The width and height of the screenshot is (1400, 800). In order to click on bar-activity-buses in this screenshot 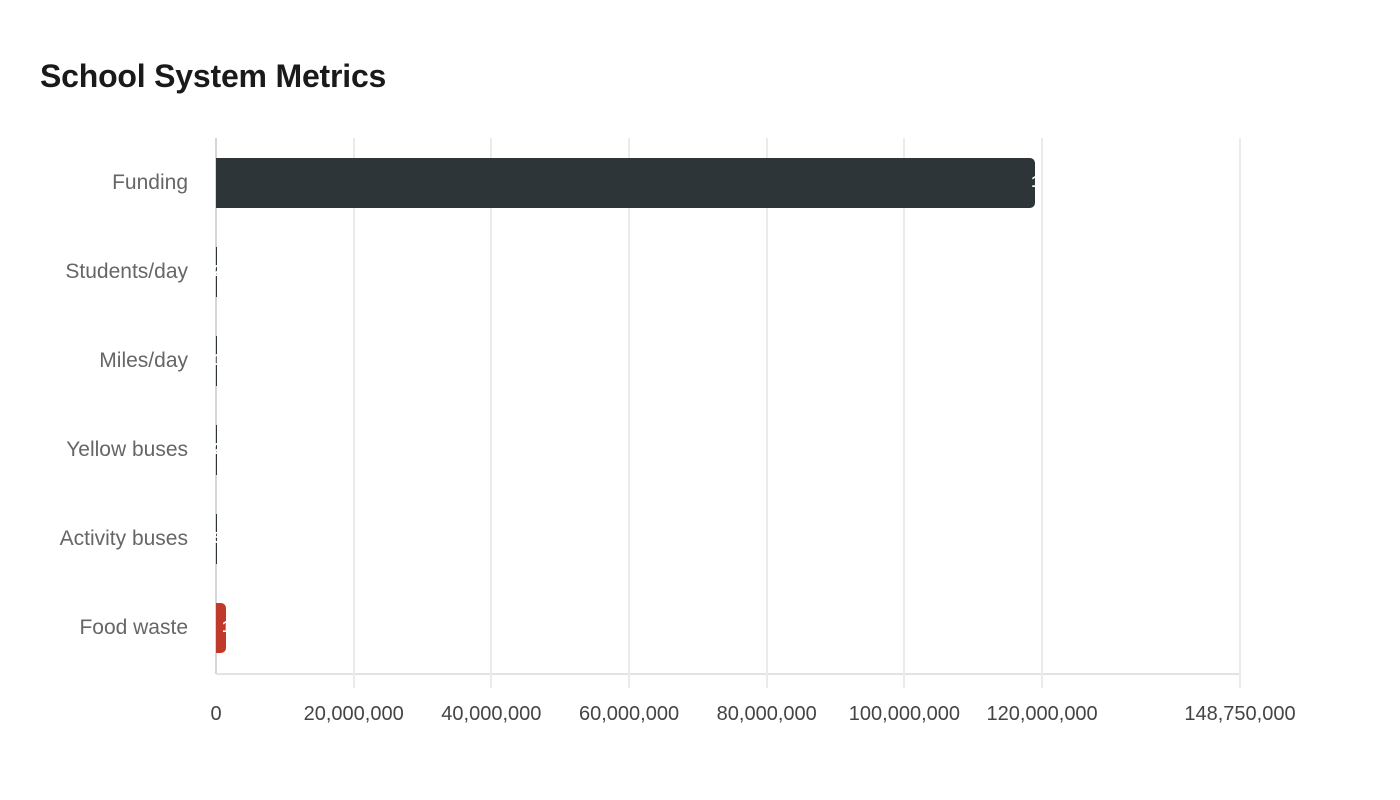, I will do `click(216, 539)`.